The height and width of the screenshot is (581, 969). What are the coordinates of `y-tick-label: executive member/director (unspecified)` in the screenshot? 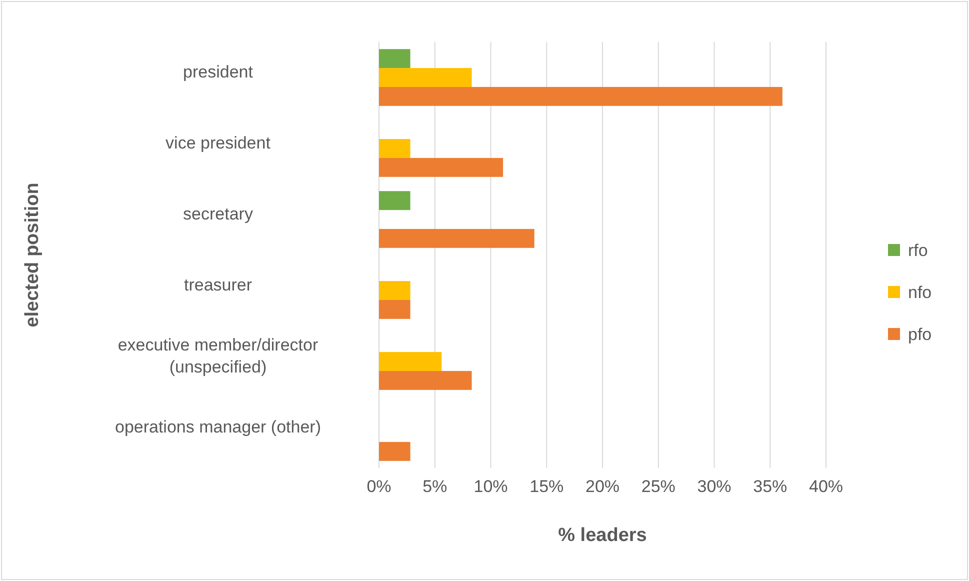 It's located at (218, 355).